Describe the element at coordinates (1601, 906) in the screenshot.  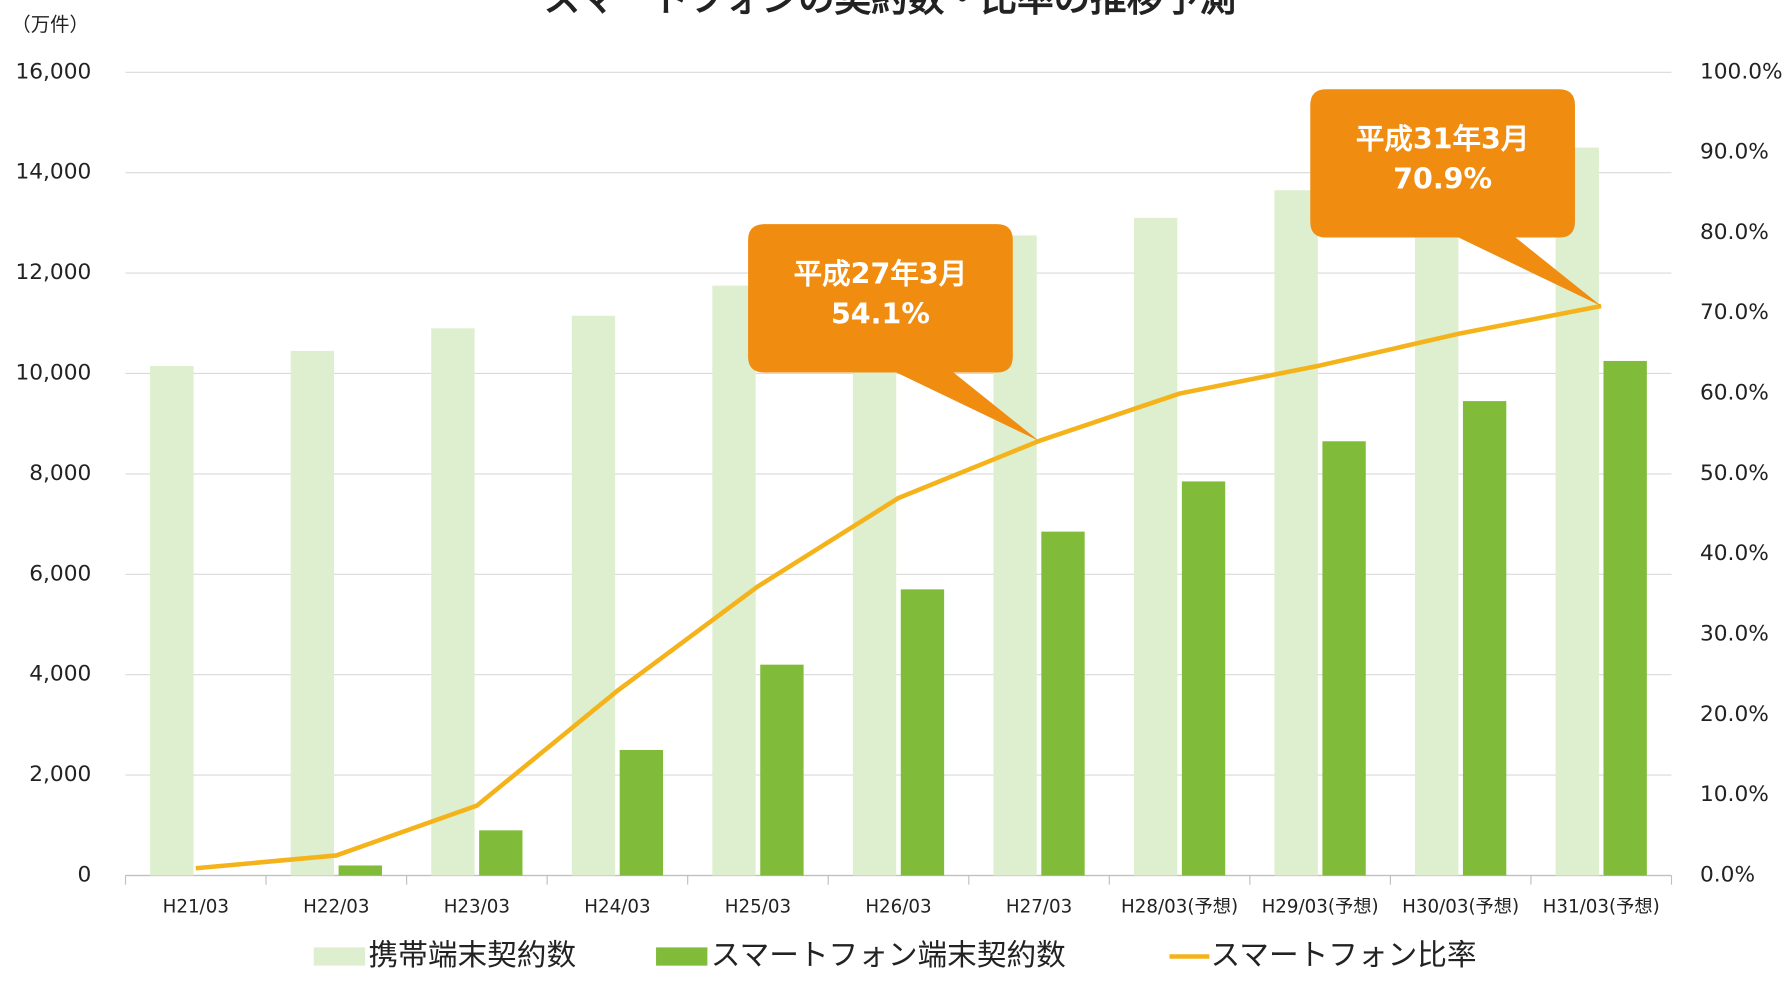
I see `x-tick-label: H31/03(予想)` at that location.